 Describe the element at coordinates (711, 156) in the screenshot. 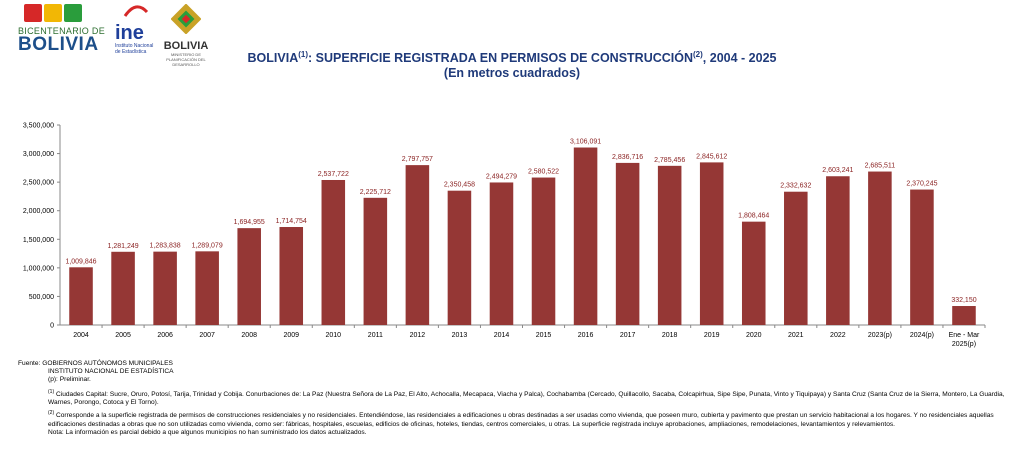

I see `data-label: 2,845,612` at that location.